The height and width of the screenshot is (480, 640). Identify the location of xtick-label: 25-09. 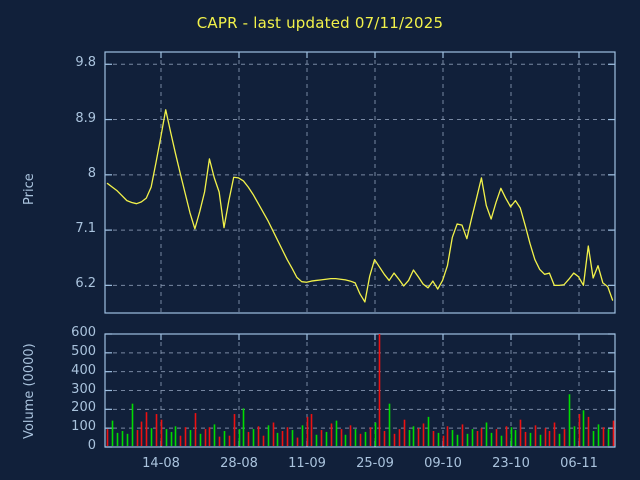
(375, 463).